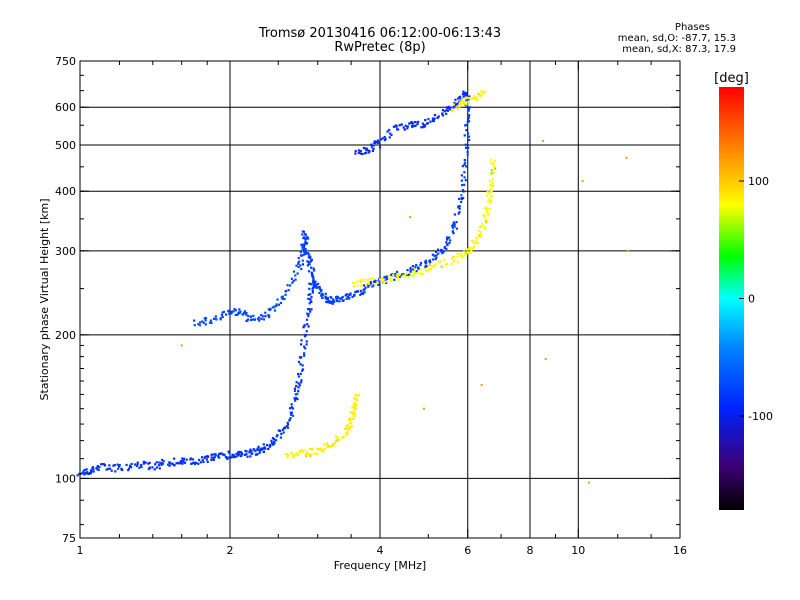 The width and height of the screenshot is (800, 600). I want to click on series-o-mode-second-hop, so click(411, 123).